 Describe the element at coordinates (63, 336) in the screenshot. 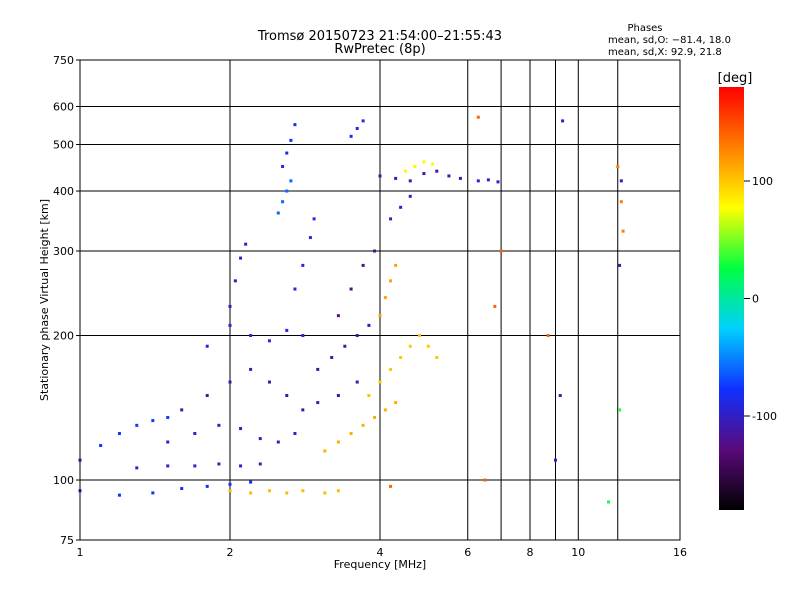

I see `y-tick-label: 200` at that location.